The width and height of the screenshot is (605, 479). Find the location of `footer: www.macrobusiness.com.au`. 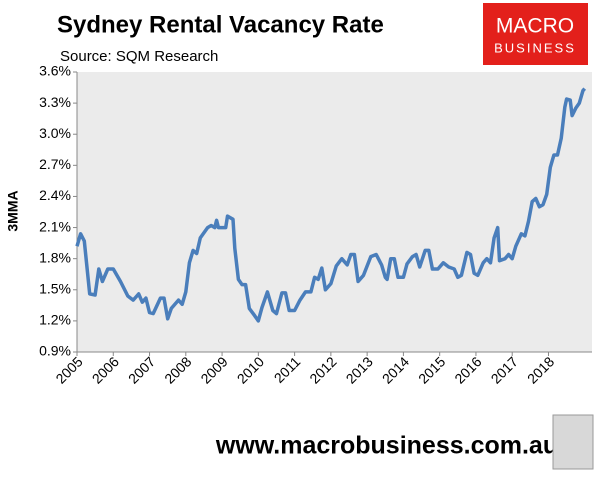

footer: www.macrobusiness.com.au is located at coordinates (386, 446).